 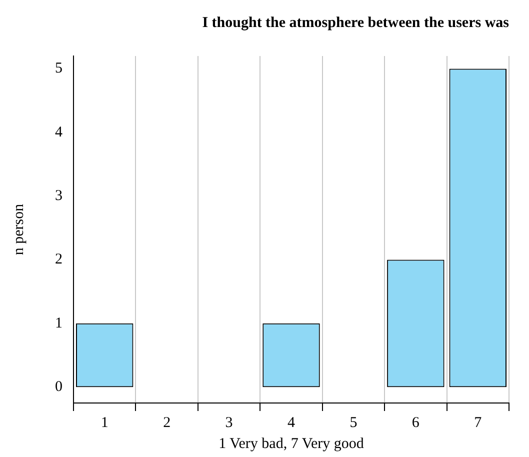 What do you see at coordinates (58, 196) in the screenshot?
I see `y-tick-label: 3` at bounding box center [58, 196].